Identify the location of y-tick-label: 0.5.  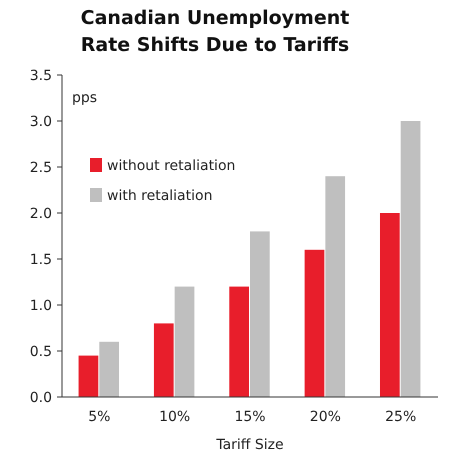
(41, 352).